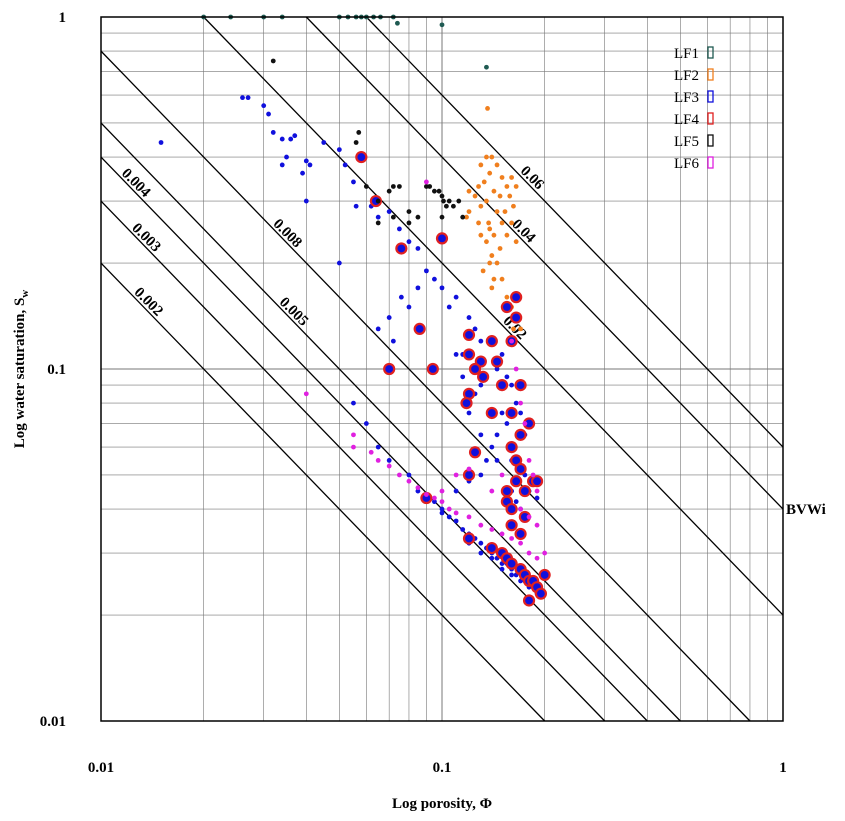  Describe the element at coordinates (145, 237) in the screenshot. I see `bvw-line-label: 0.003` at that location.